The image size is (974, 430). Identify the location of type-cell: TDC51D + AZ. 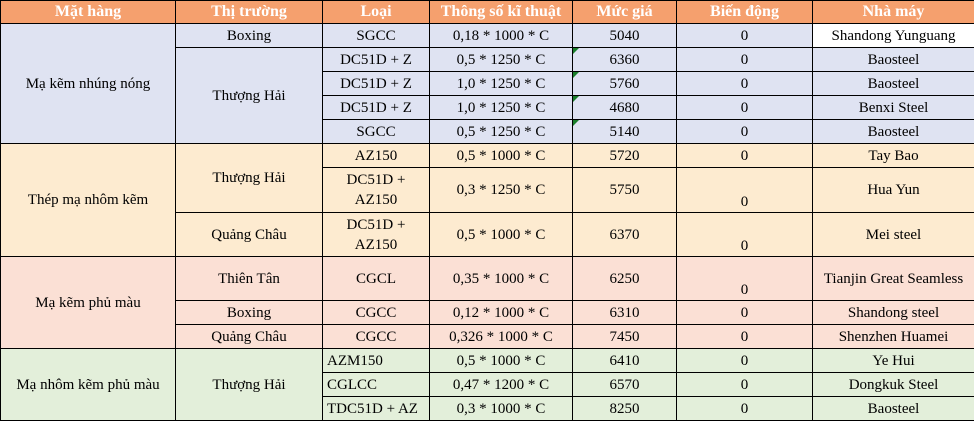
(376, 408).